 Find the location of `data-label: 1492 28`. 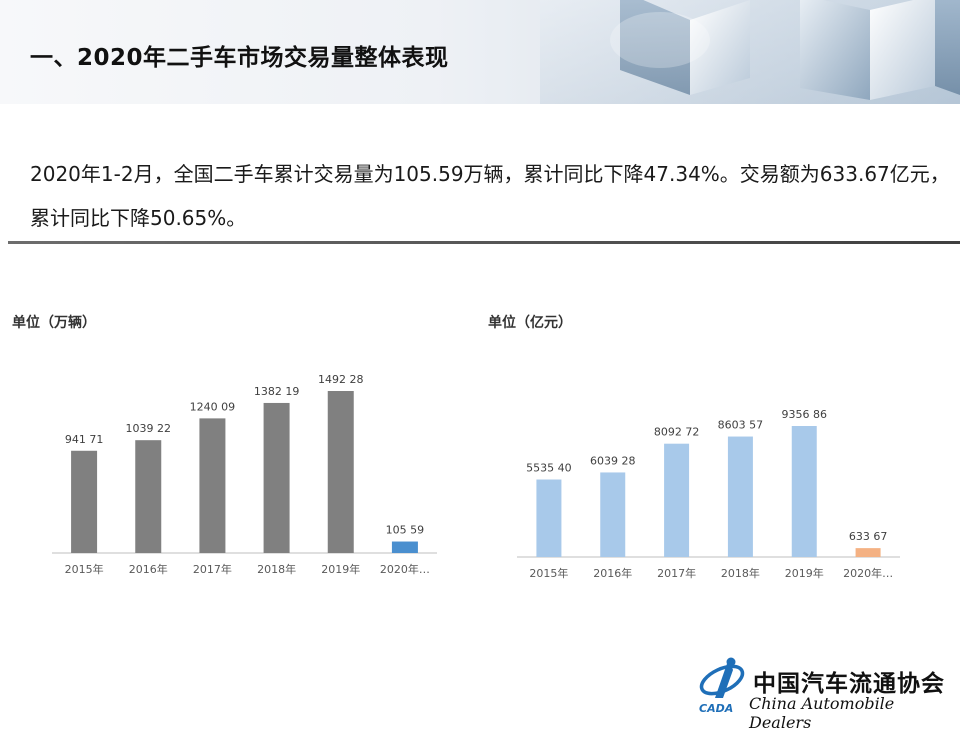

data-label: 1492 28 is located at coordinates (341, 379).